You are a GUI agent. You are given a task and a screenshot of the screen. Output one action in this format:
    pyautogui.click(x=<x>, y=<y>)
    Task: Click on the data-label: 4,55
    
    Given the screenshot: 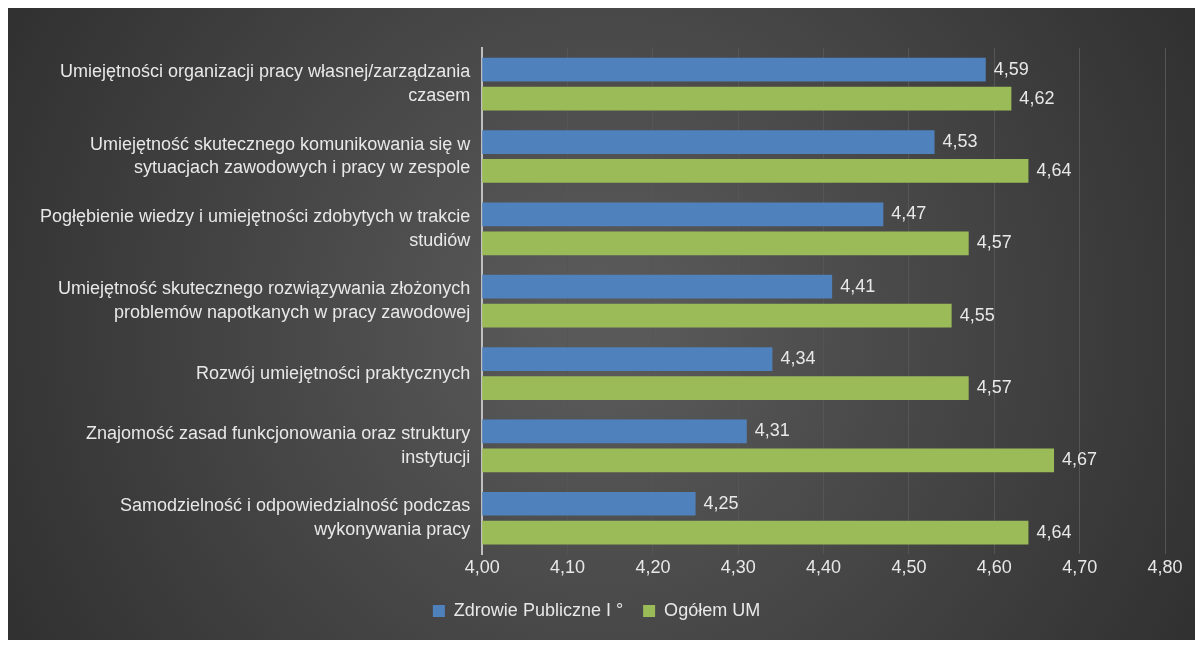 What is the action you would take?
    pyautogui.click(x=977, y=314)
    